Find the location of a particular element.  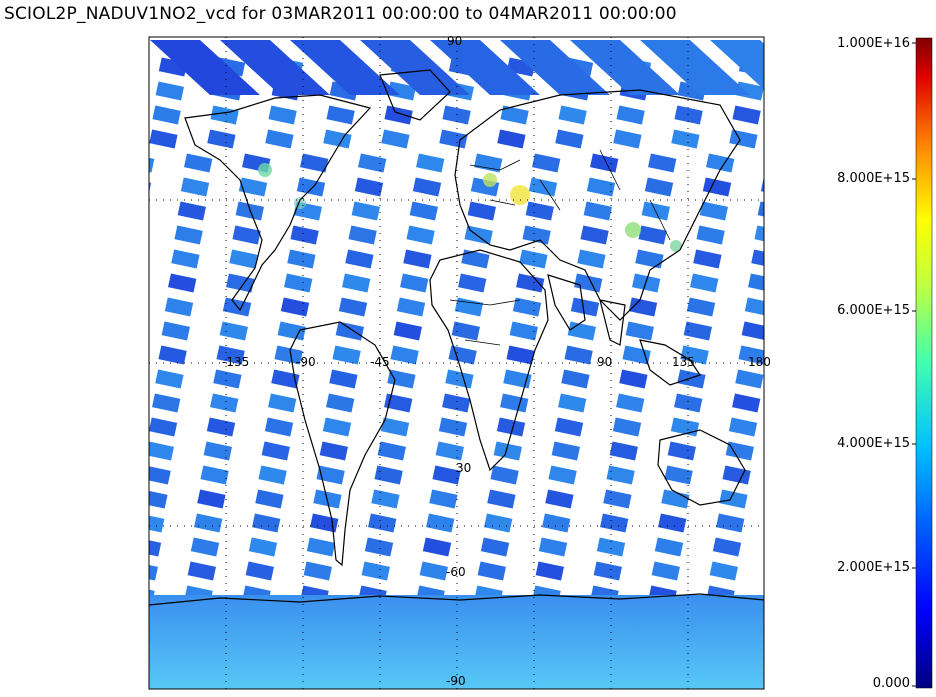

colorbar-label-8e15: 8.000E+15 is located at coordinates (873, 178).